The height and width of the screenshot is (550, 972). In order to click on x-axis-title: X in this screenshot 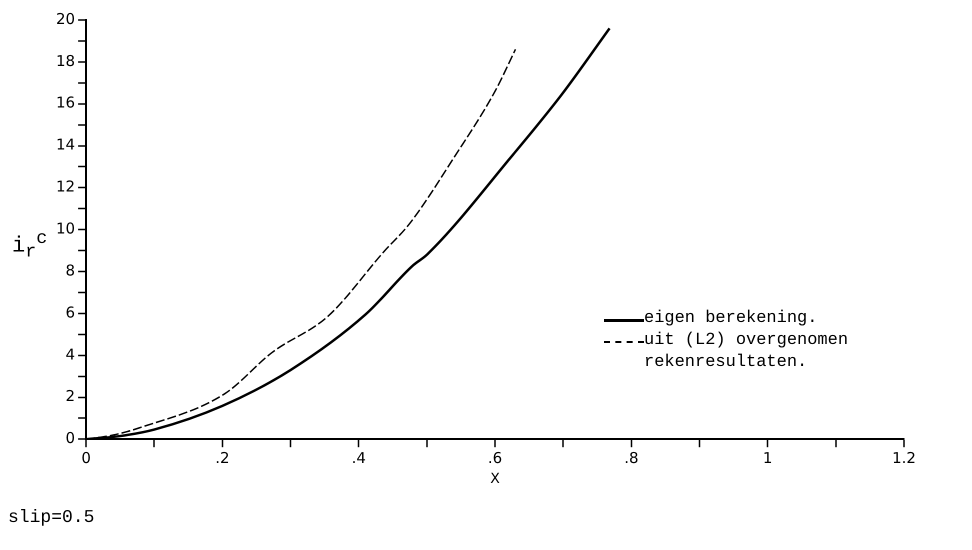, I will do `click(495, 479)`.